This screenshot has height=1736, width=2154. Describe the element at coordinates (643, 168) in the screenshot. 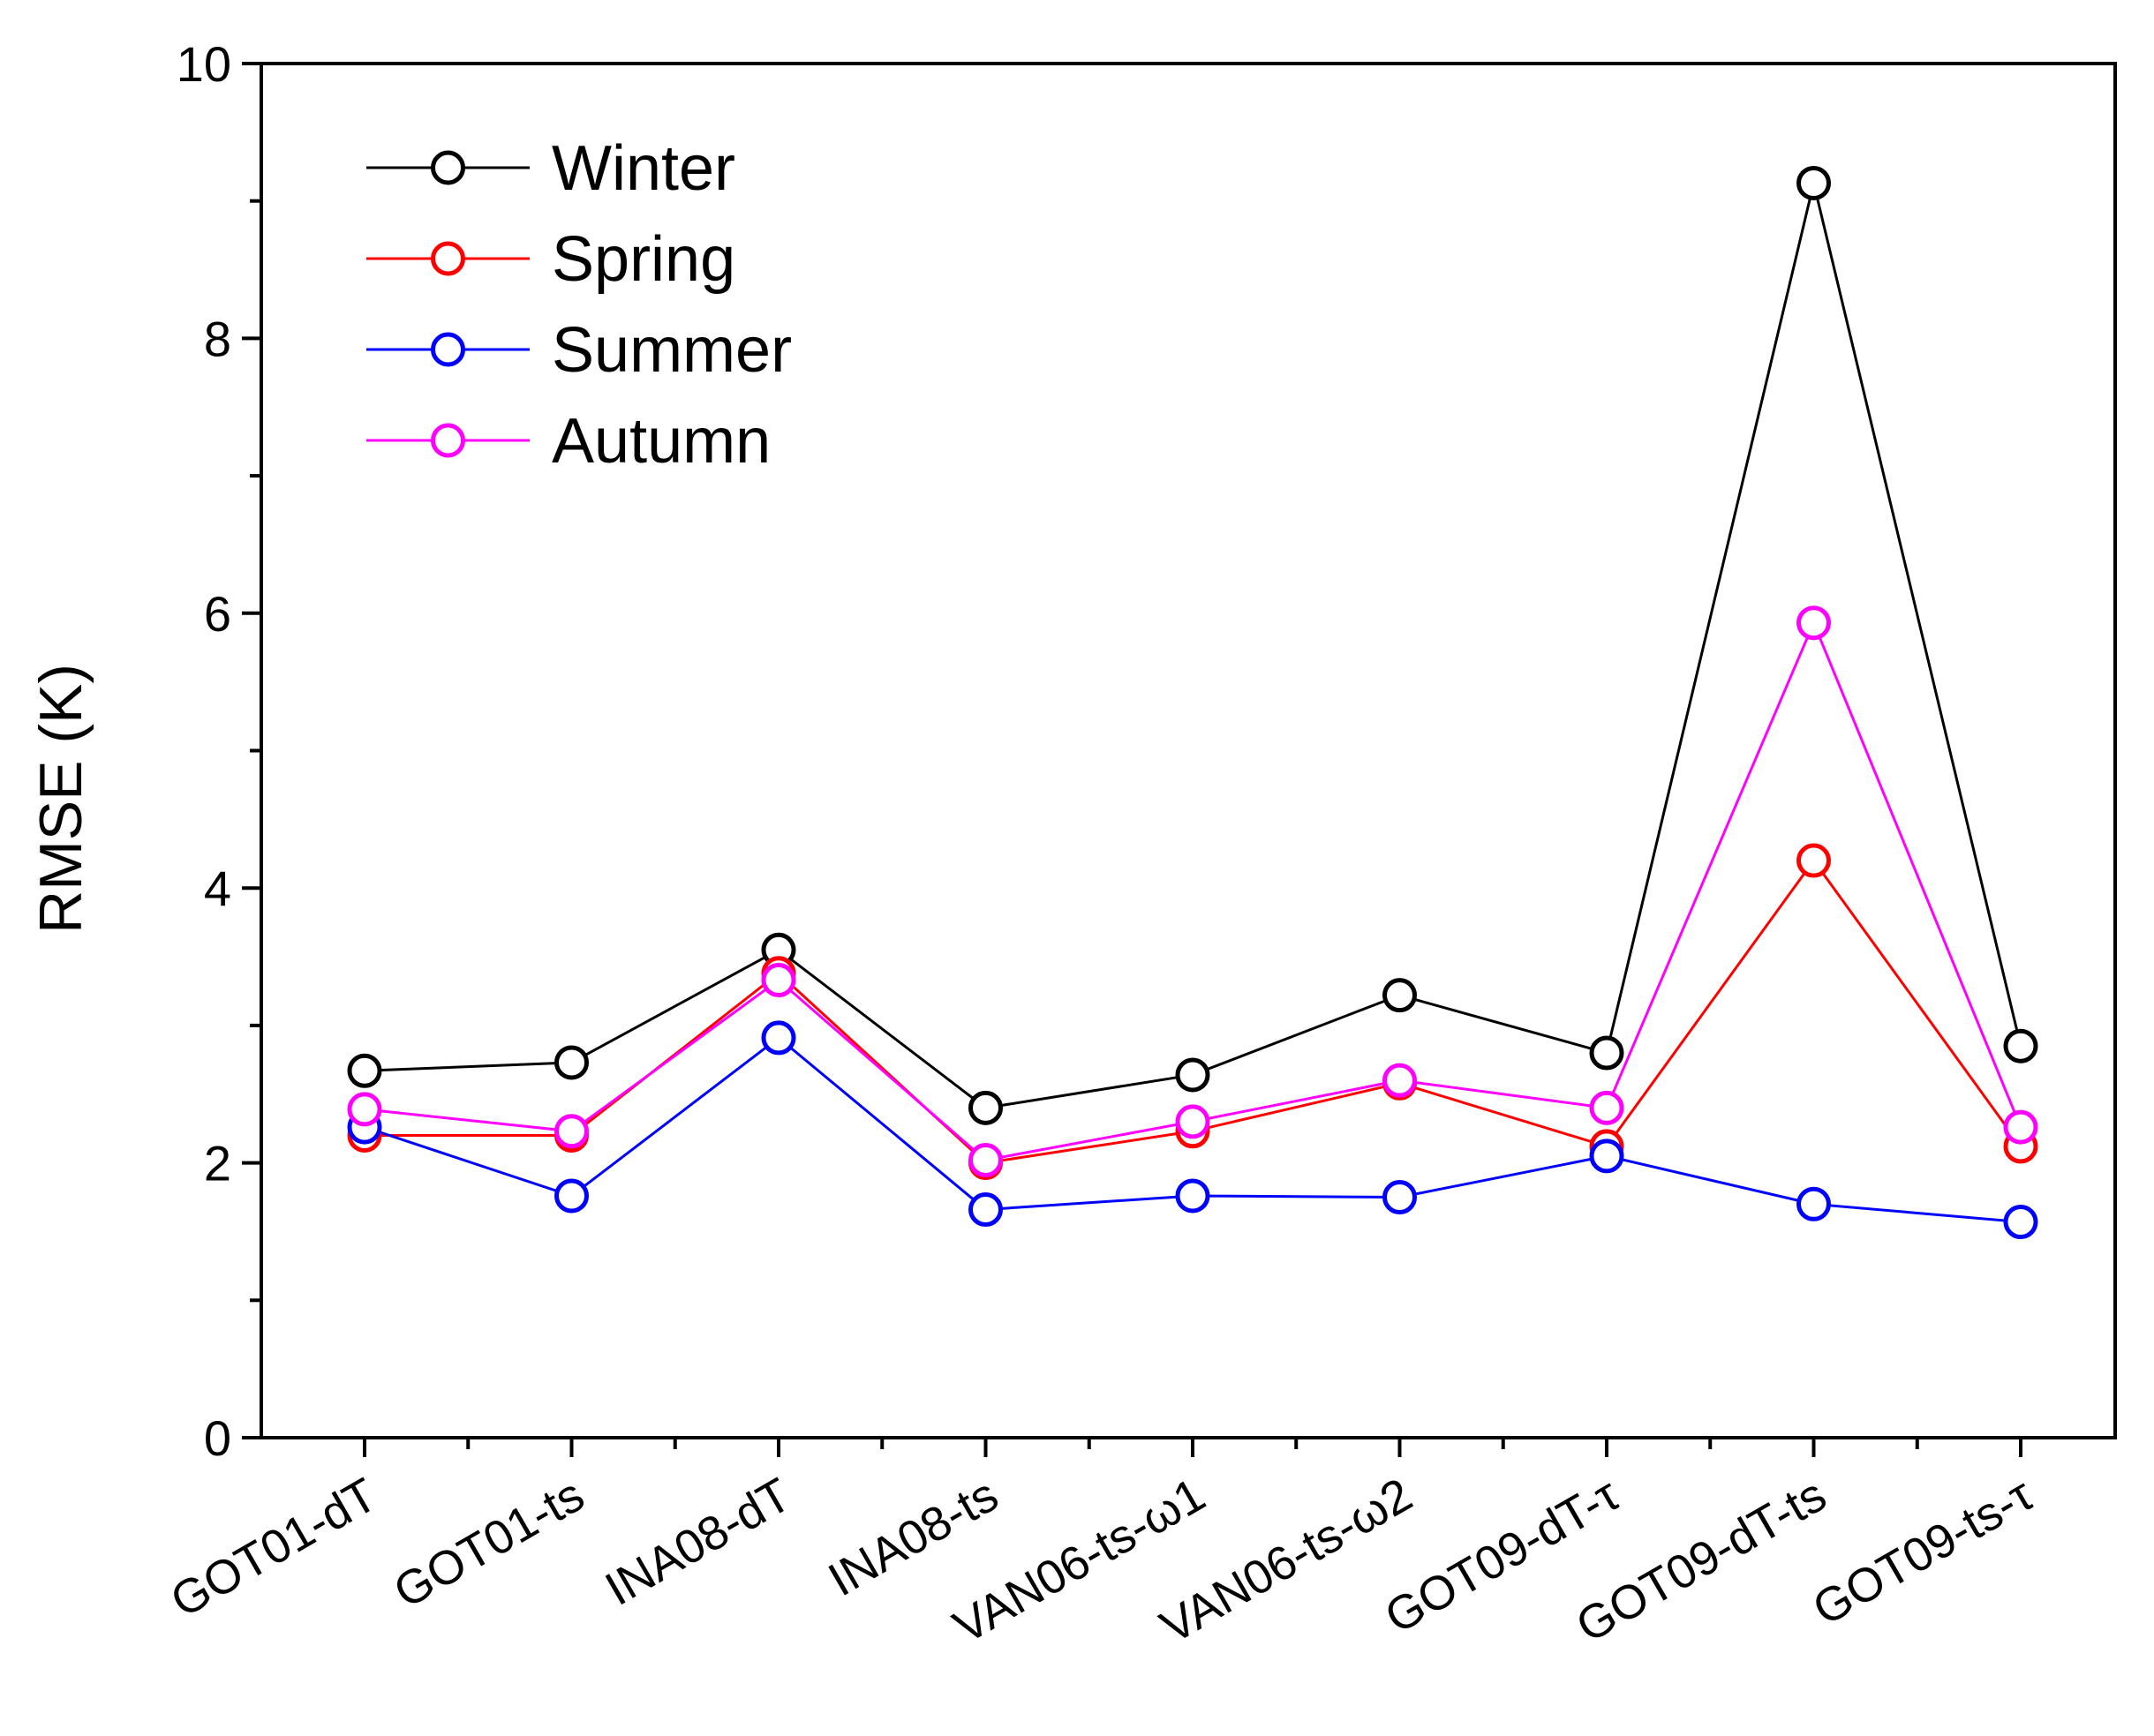

I see `legend-label-winter: Winter` at that location.